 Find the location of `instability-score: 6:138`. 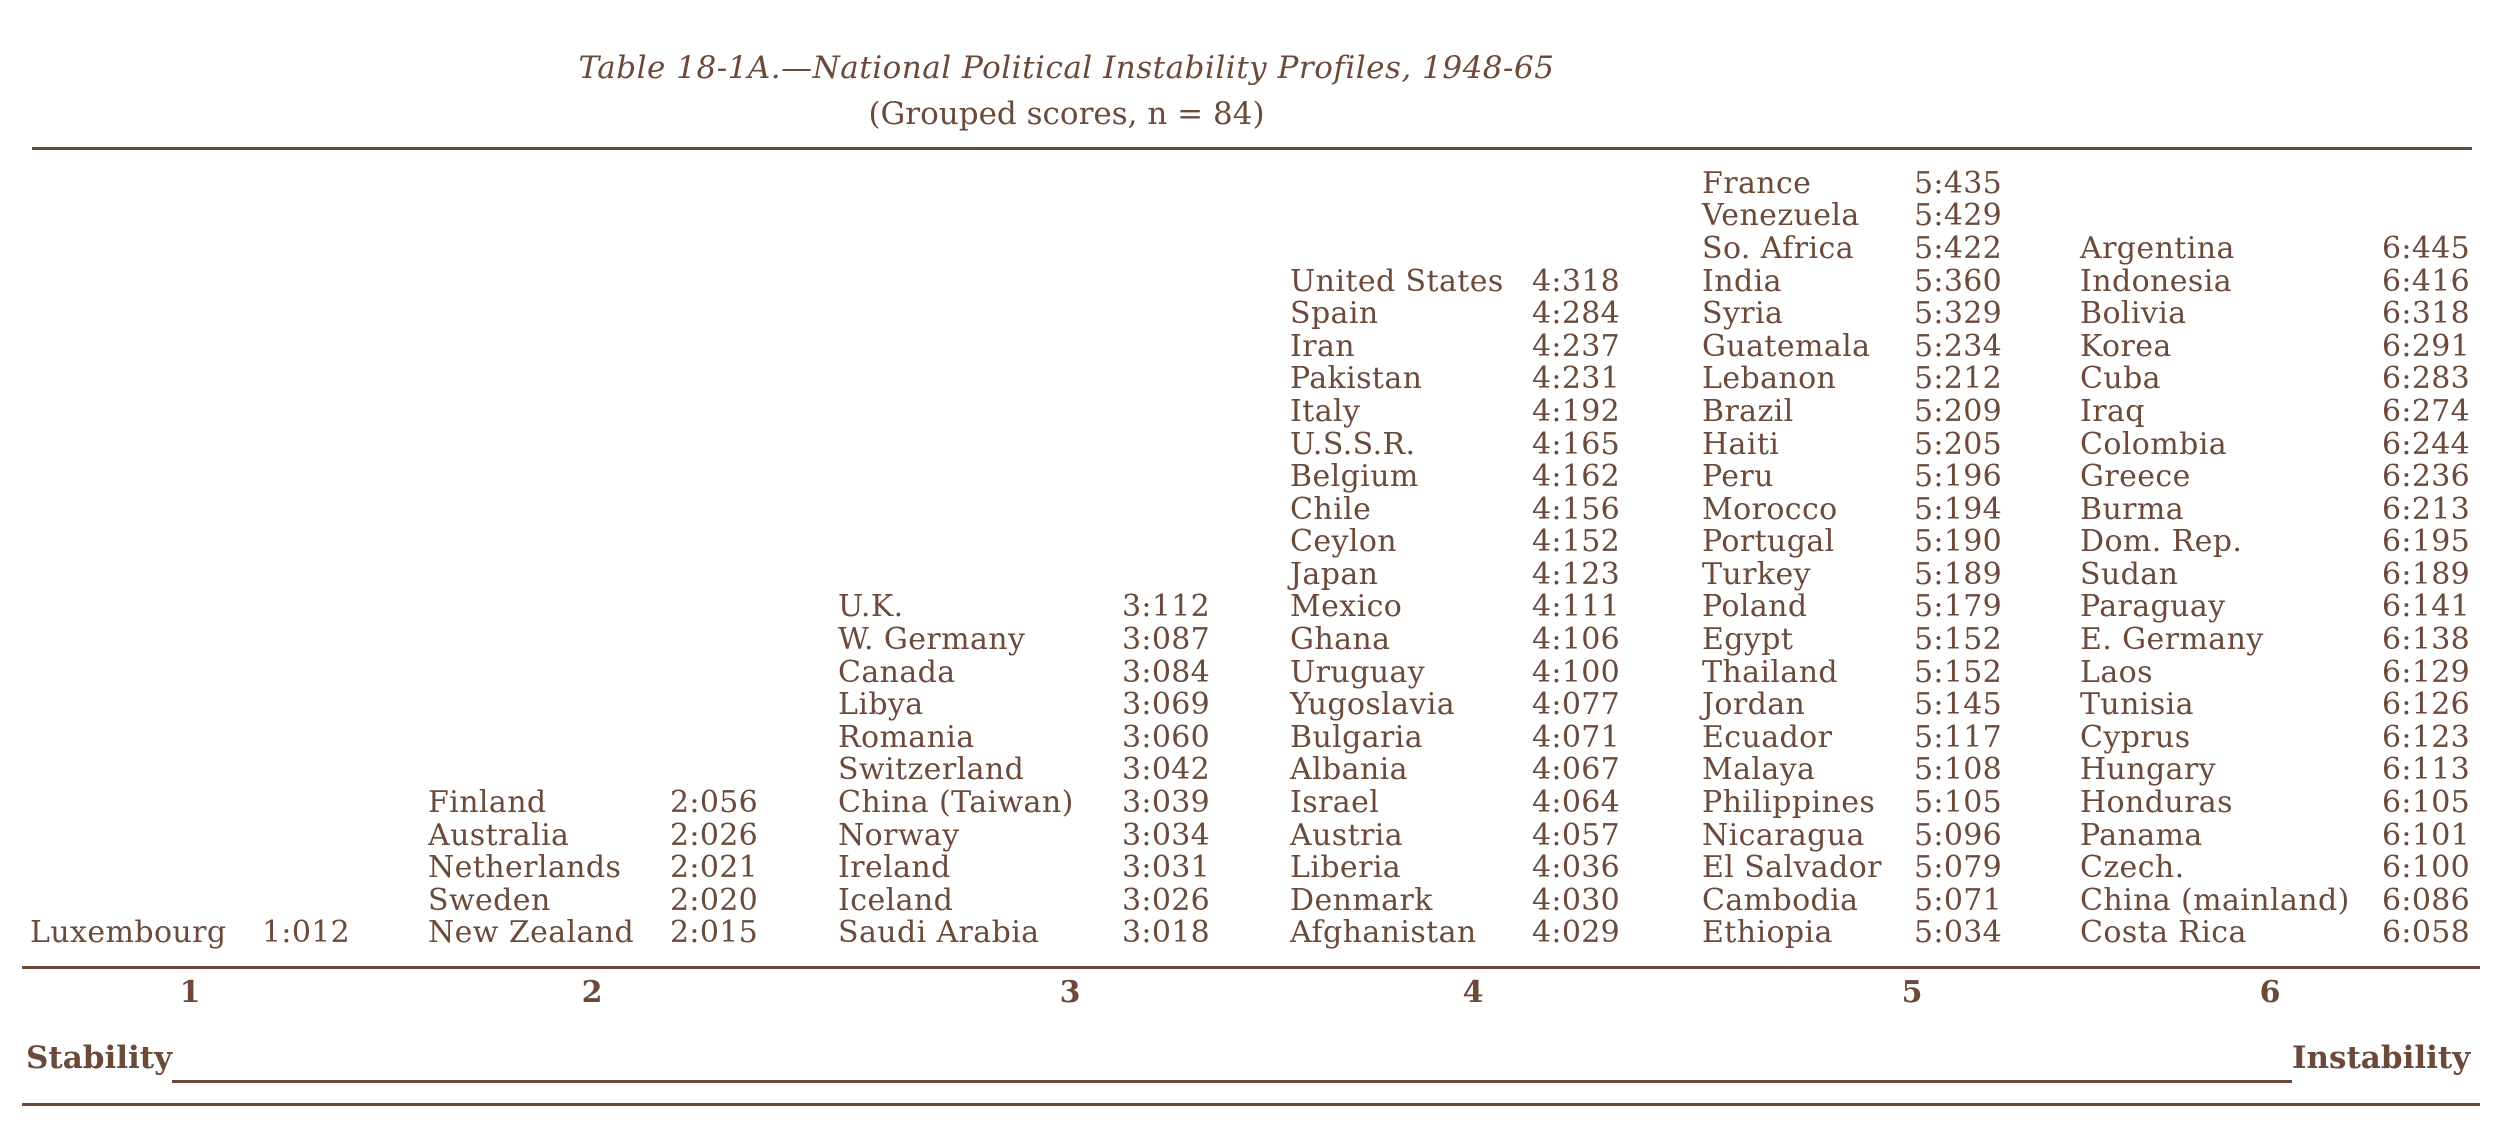

instability-score: 6:138 is located at coordinates (2426, 640).